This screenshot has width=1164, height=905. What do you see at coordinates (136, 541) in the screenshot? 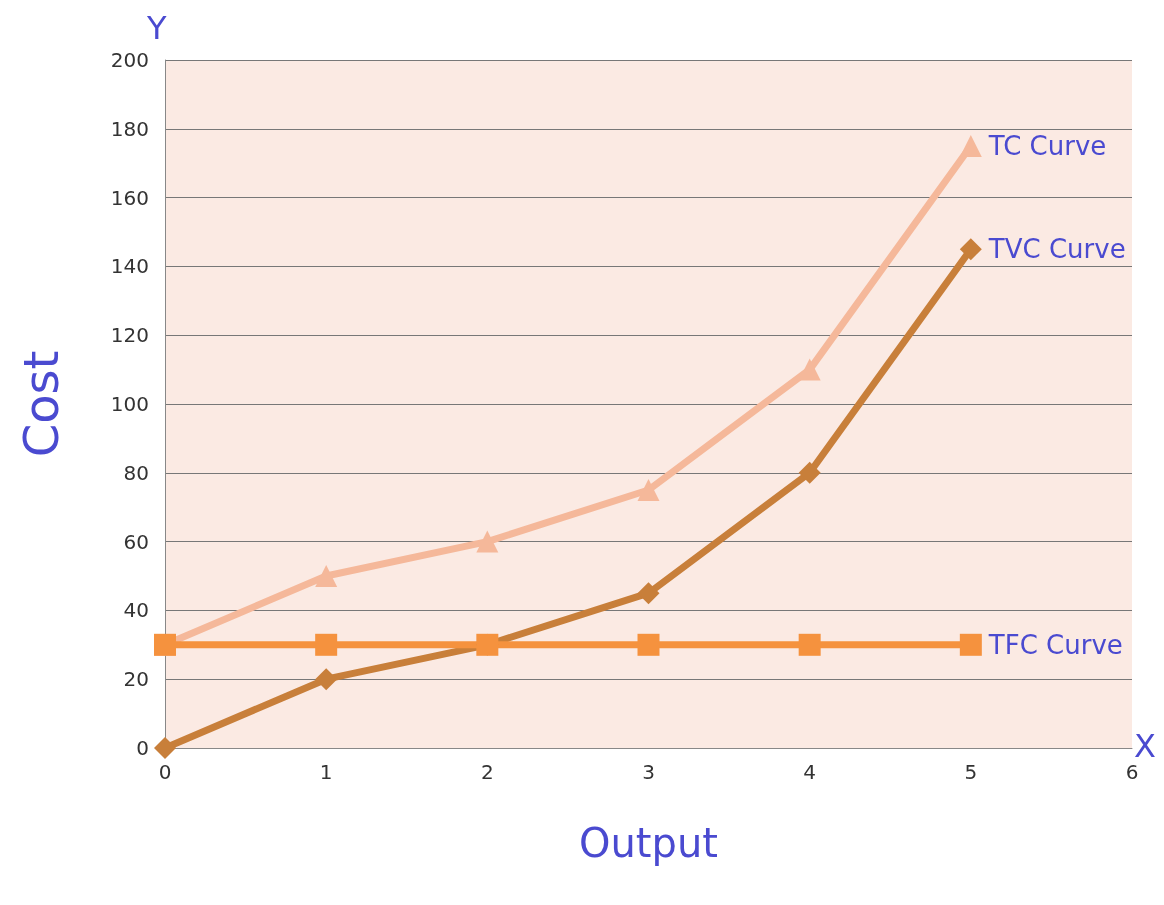
I see `y-tick-label: 60` at bounding box center [136, 541].